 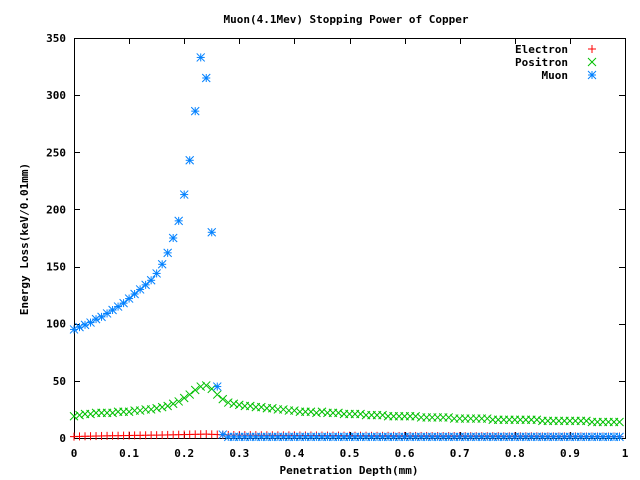 What do you see at coordinates (56, 38) in the screenshot?
I see `y-tick-label: 350` at bounding box center [56, 38].